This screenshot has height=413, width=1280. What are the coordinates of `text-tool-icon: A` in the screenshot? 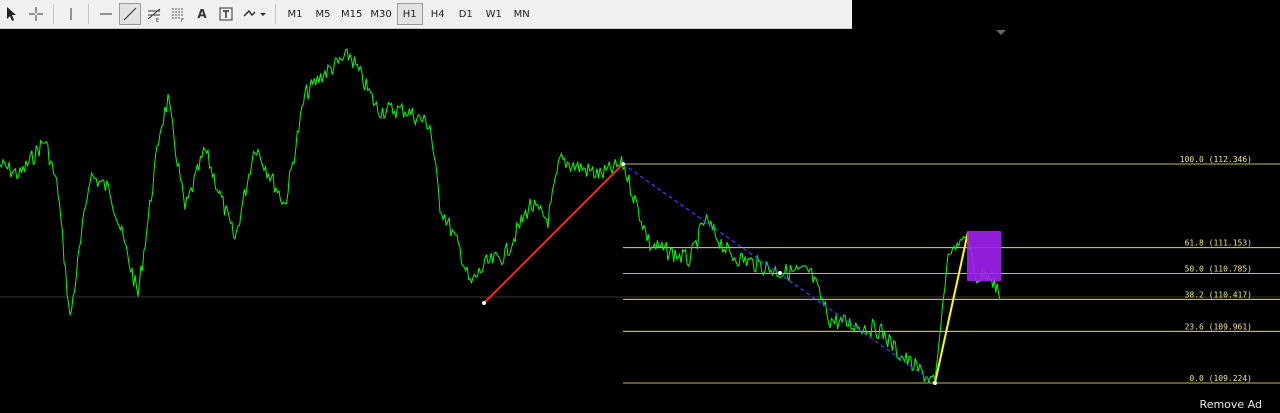 It's located at (202, 14).